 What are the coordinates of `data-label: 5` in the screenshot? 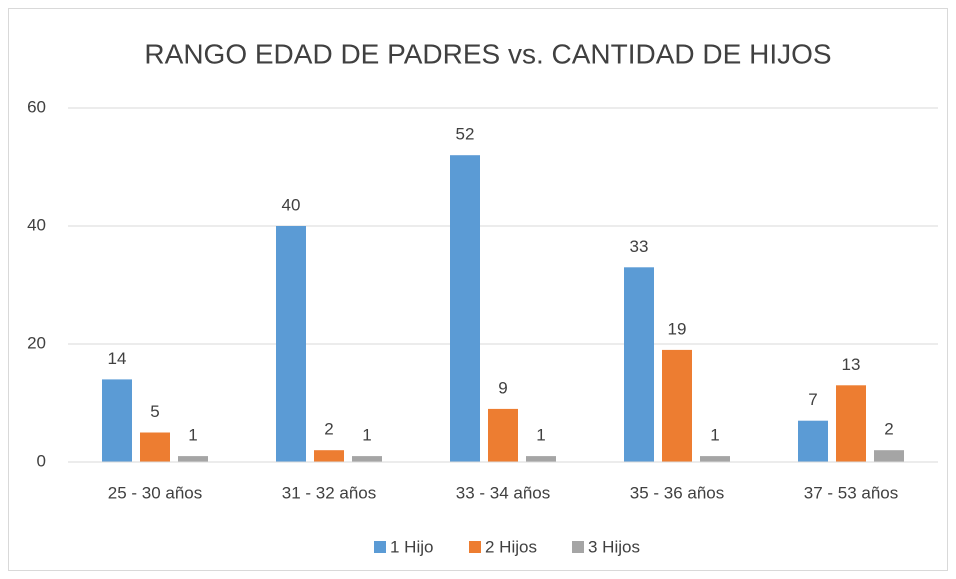 It's located at (154, 411).